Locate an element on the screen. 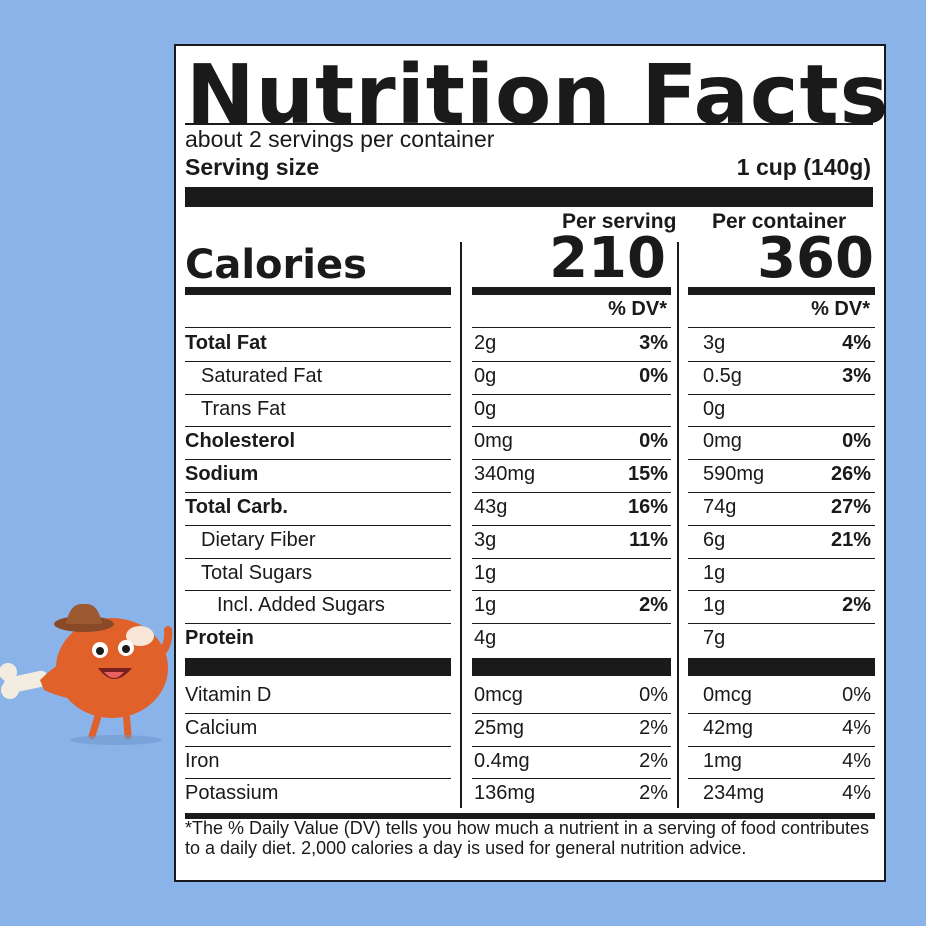 The width and height of the screenshot is (926, 926). serving-amount: 2g is located at coordinates (485, 343).